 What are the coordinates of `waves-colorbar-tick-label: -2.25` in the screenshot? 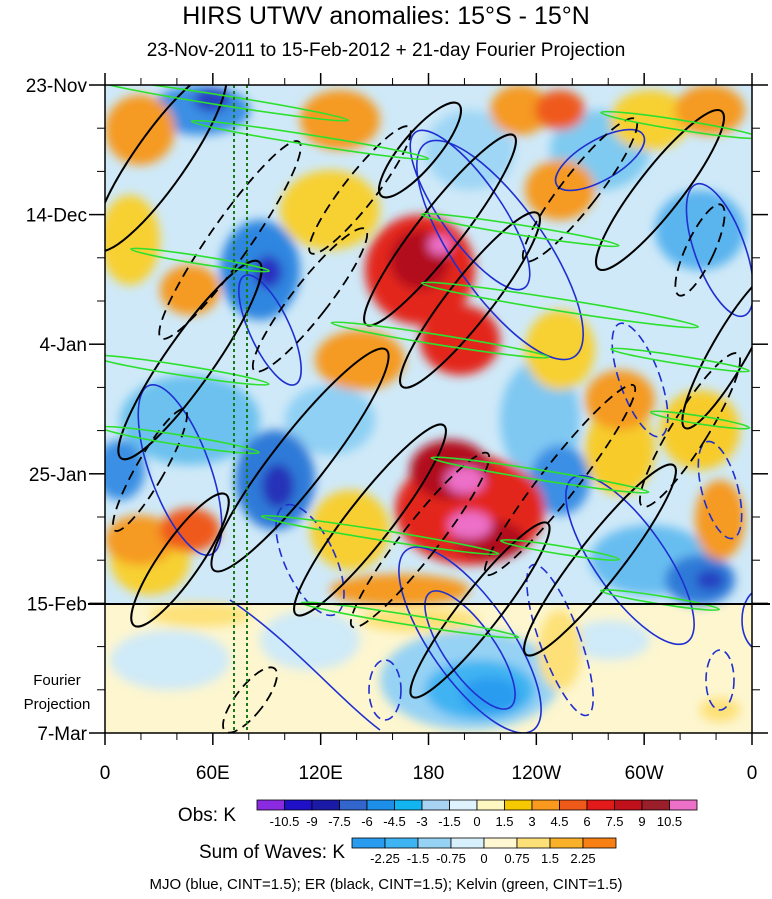 It's located at (385, 858).